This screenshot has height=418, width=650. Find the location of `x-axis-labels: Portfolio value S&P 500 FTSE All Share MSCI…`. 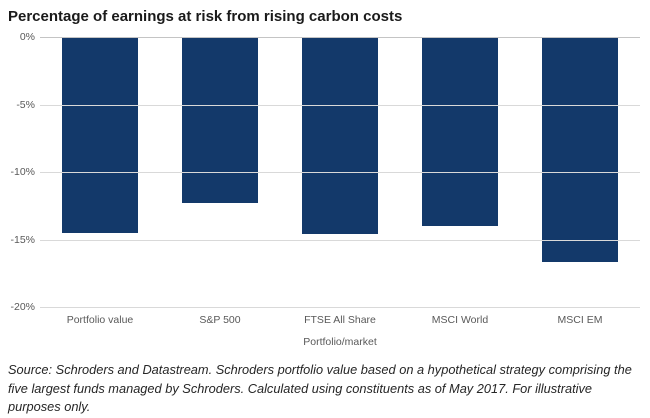

x-axis-labels: Portfolio value S&P 500 FTSE All Share MSCI… is located at coordinates (340, 316).